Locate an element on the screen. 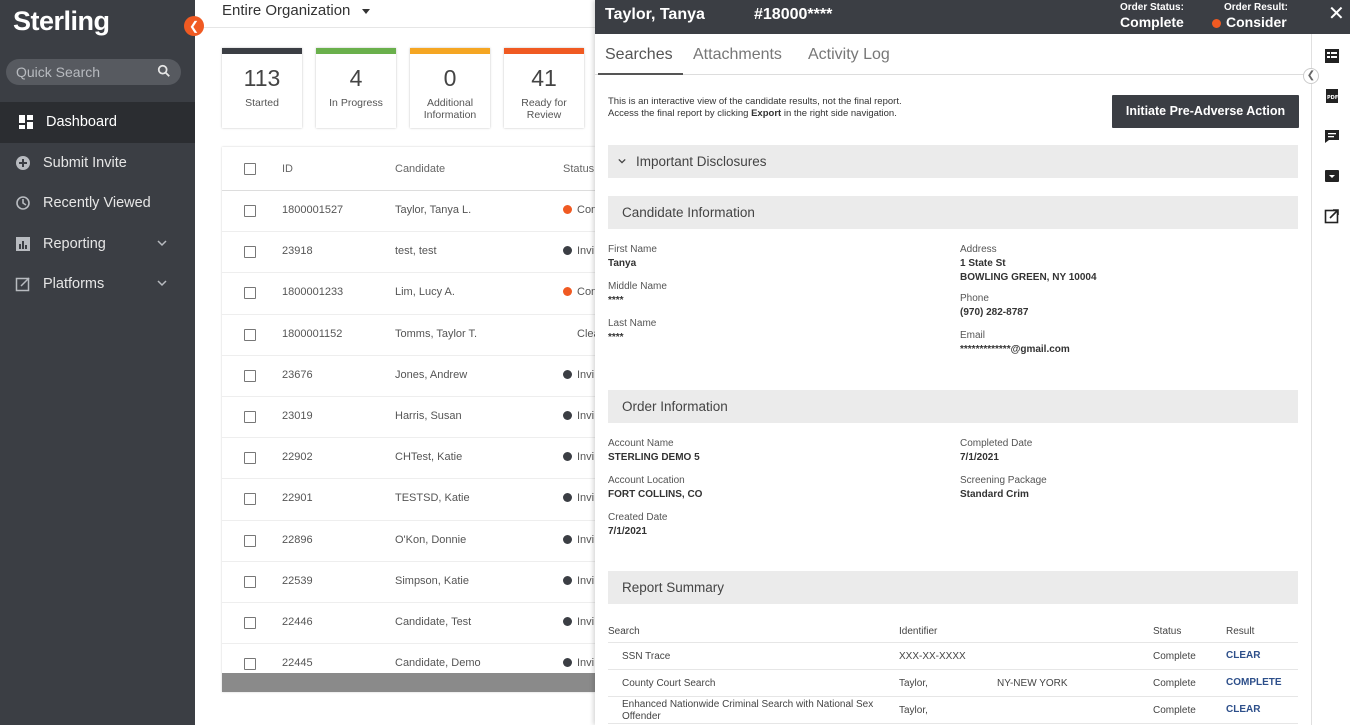 The image size is (1350, 725). table-row: 23676 Jones, Andrew Invi is located at coordinates (408, 376).